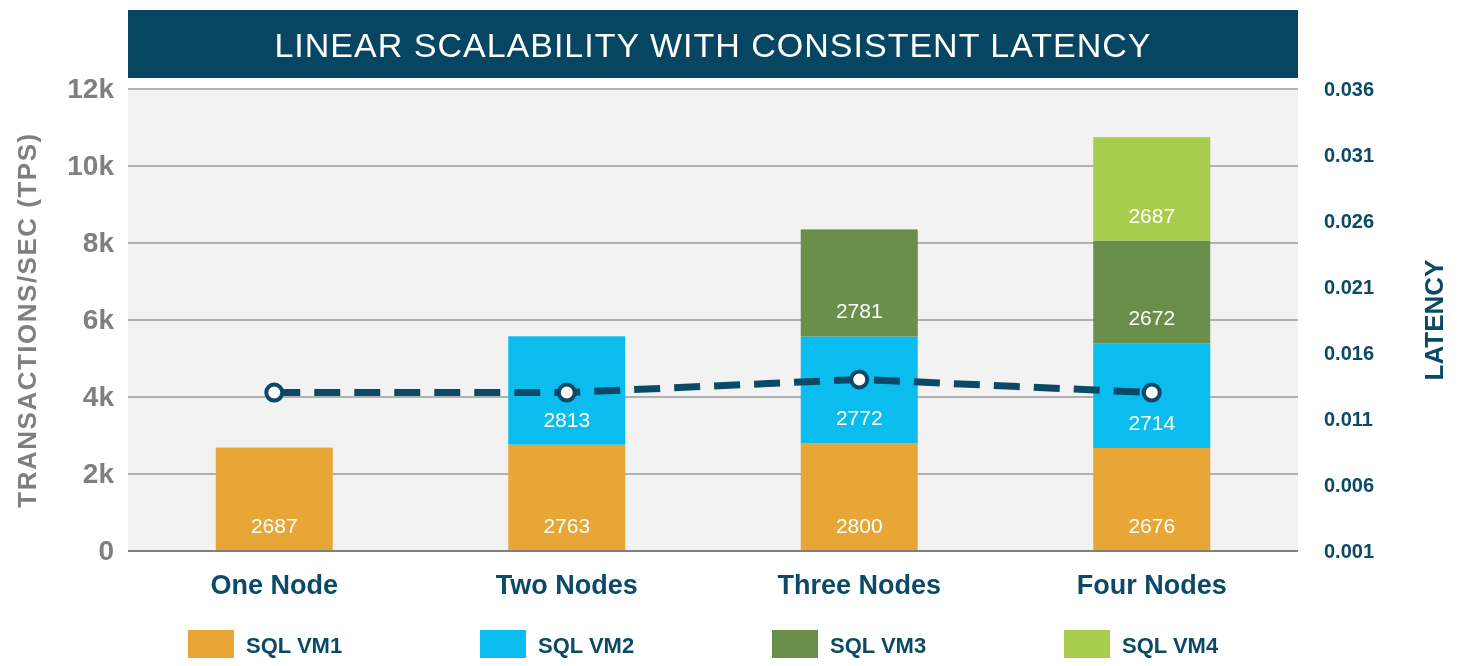 This screenshot has width=1460, height=666. I want to click on data-label: 2763, so click(567, 525).